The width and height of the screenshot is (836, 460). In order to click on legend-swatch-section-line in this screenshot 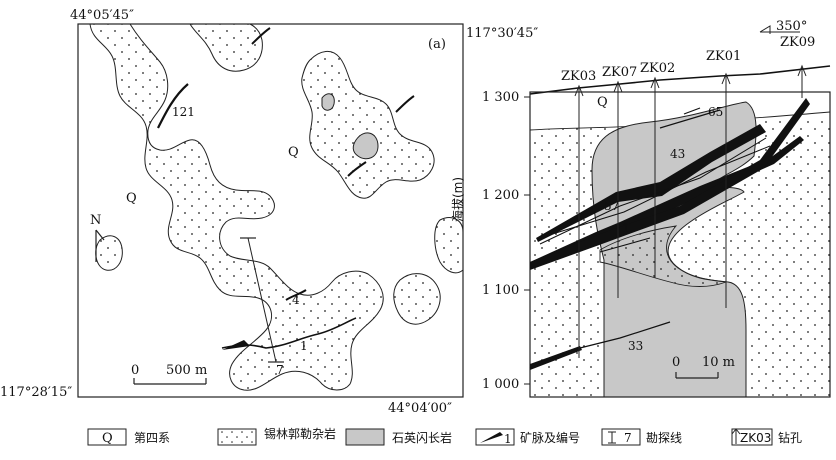, I will do `click(621, 437)`.